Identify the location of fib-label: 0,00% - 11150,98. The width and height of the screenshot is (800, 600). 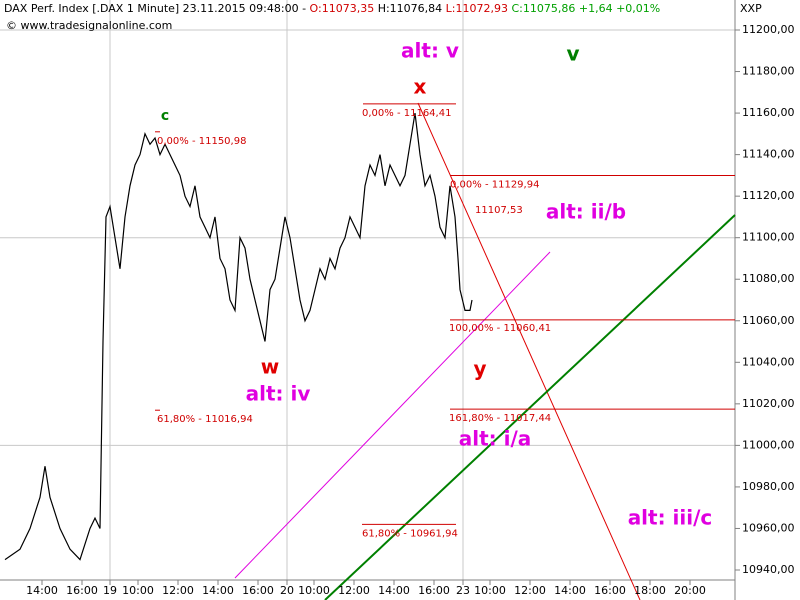
(201, 141).